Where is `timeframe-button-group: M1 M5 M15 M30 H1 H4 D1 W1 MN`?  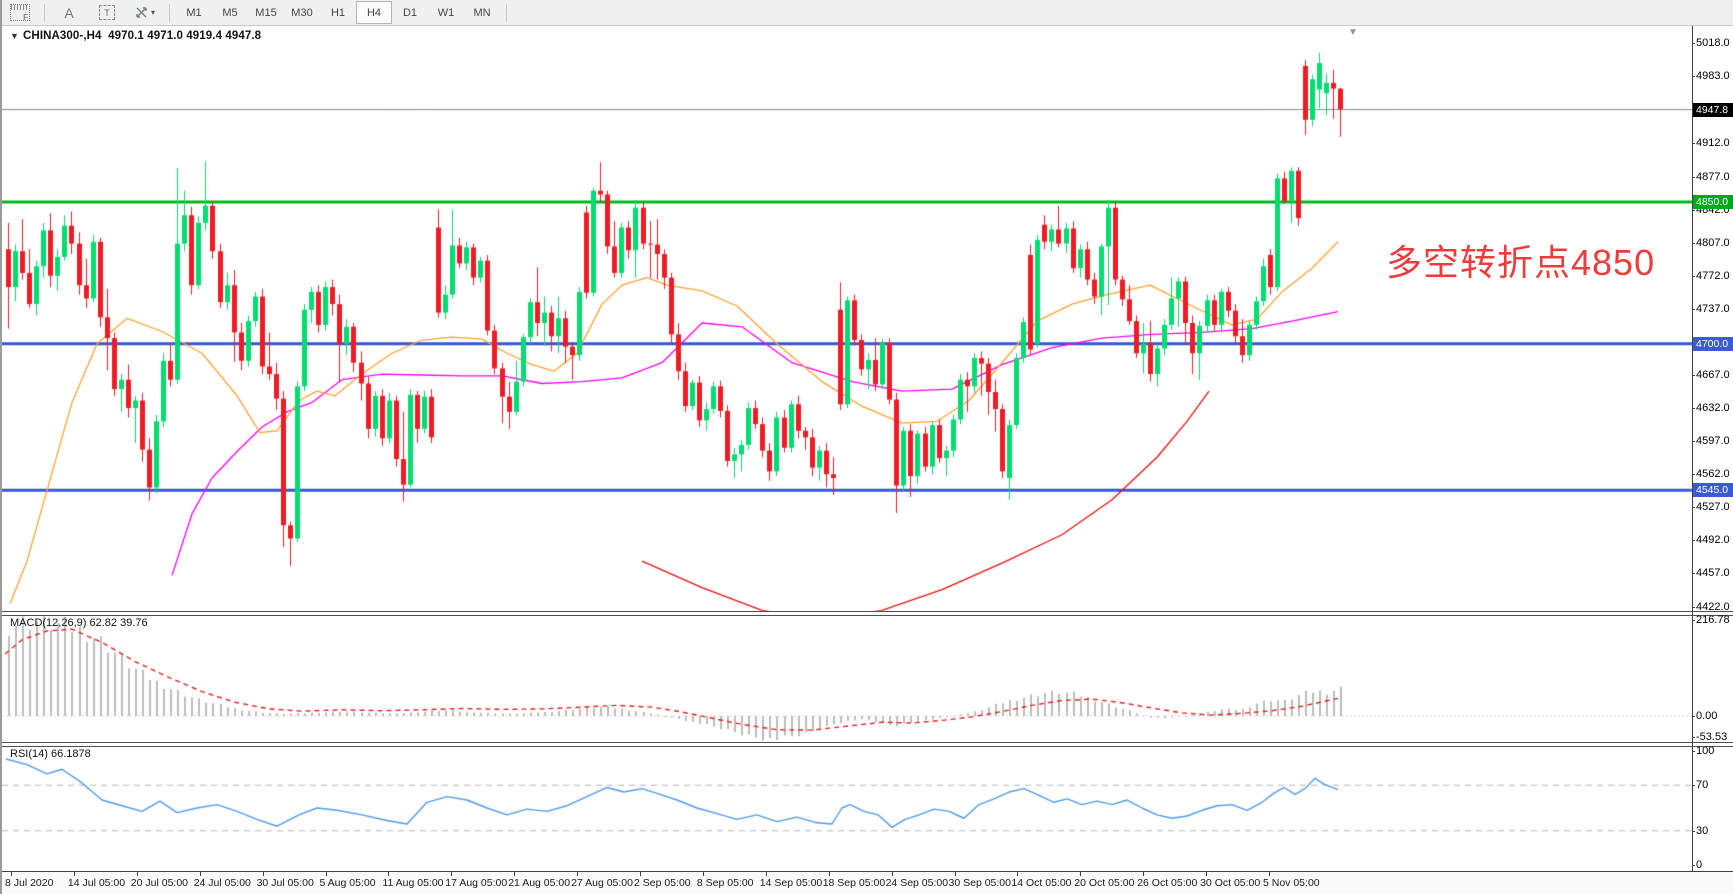 timeframe-button-group: M1 M5 M15 M30 H1 H4 D1 W1 MN is located at coordinates (338, 12).